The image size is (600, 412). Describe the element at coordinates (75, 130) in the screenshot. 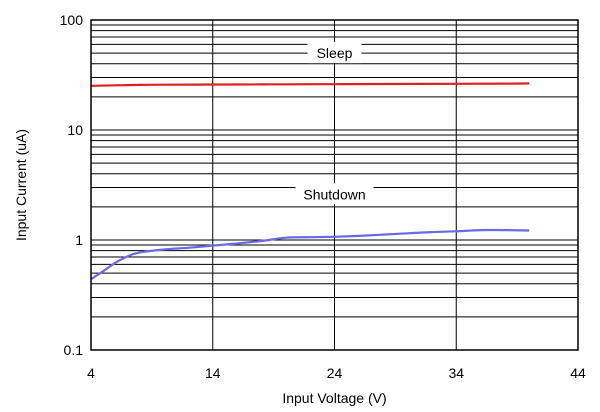

I see `y-tick-label: 10` at that location.